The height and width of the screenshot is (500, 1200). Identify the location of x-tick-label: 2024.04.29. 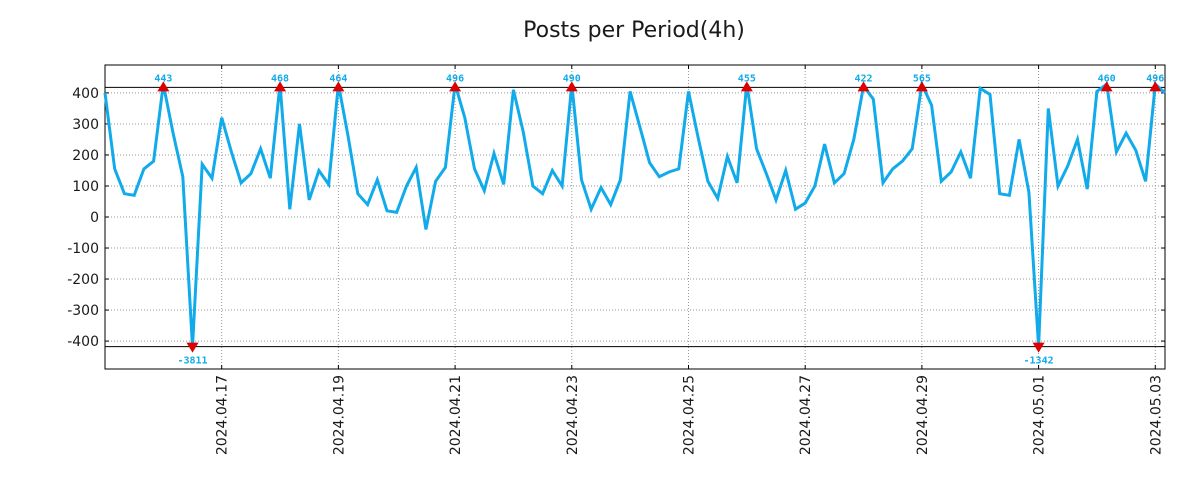
(923, 415).